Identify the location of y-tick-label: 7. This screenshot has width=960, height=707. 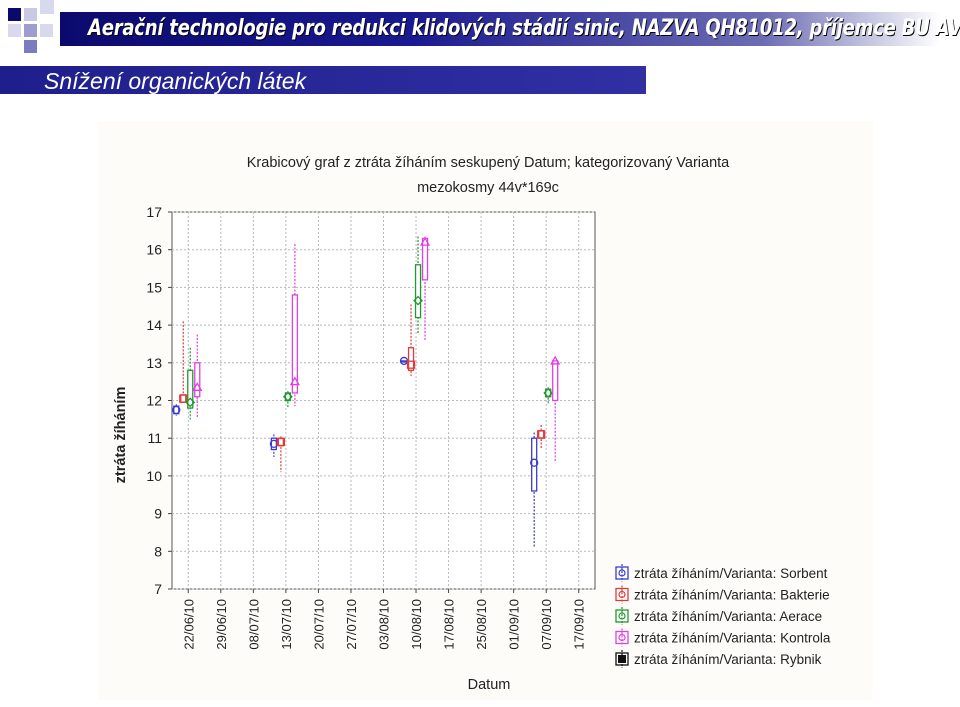
(158, 589).